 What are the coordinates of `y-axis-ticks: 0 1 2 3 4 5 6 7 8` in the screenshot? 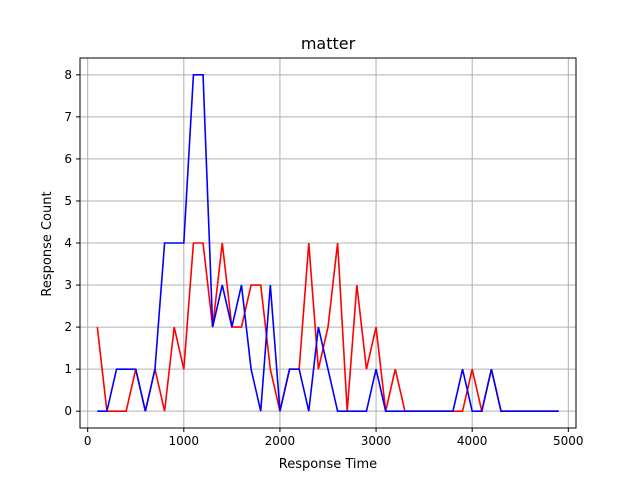 It's located at (72, 243).